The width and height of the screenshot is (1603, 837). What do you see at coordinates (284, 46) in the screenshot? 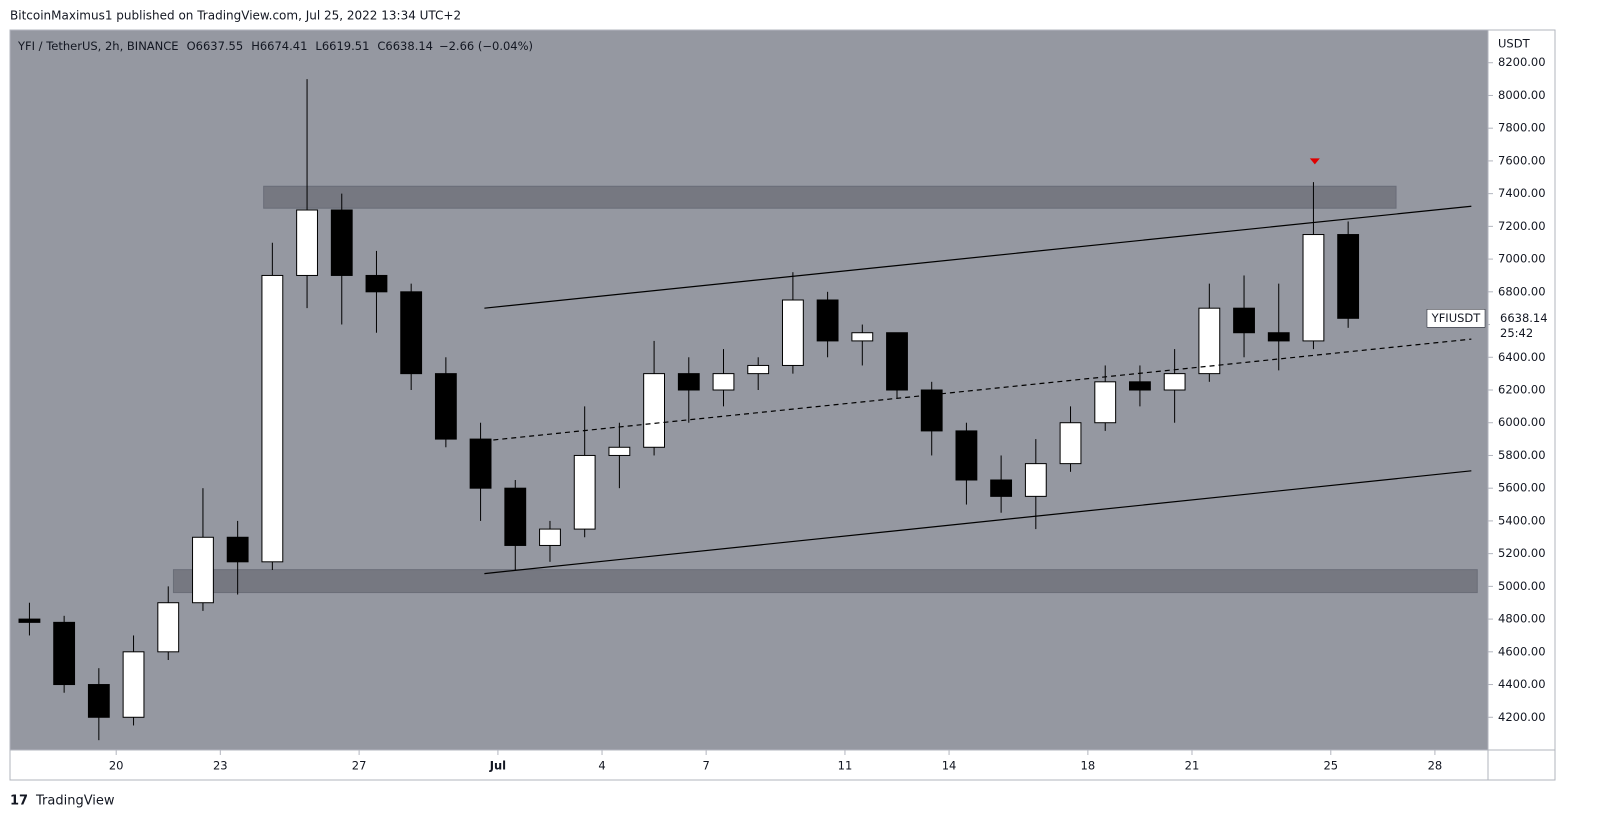
I see `ohlc-value: 6674.41` at bounding box center [284, 46].